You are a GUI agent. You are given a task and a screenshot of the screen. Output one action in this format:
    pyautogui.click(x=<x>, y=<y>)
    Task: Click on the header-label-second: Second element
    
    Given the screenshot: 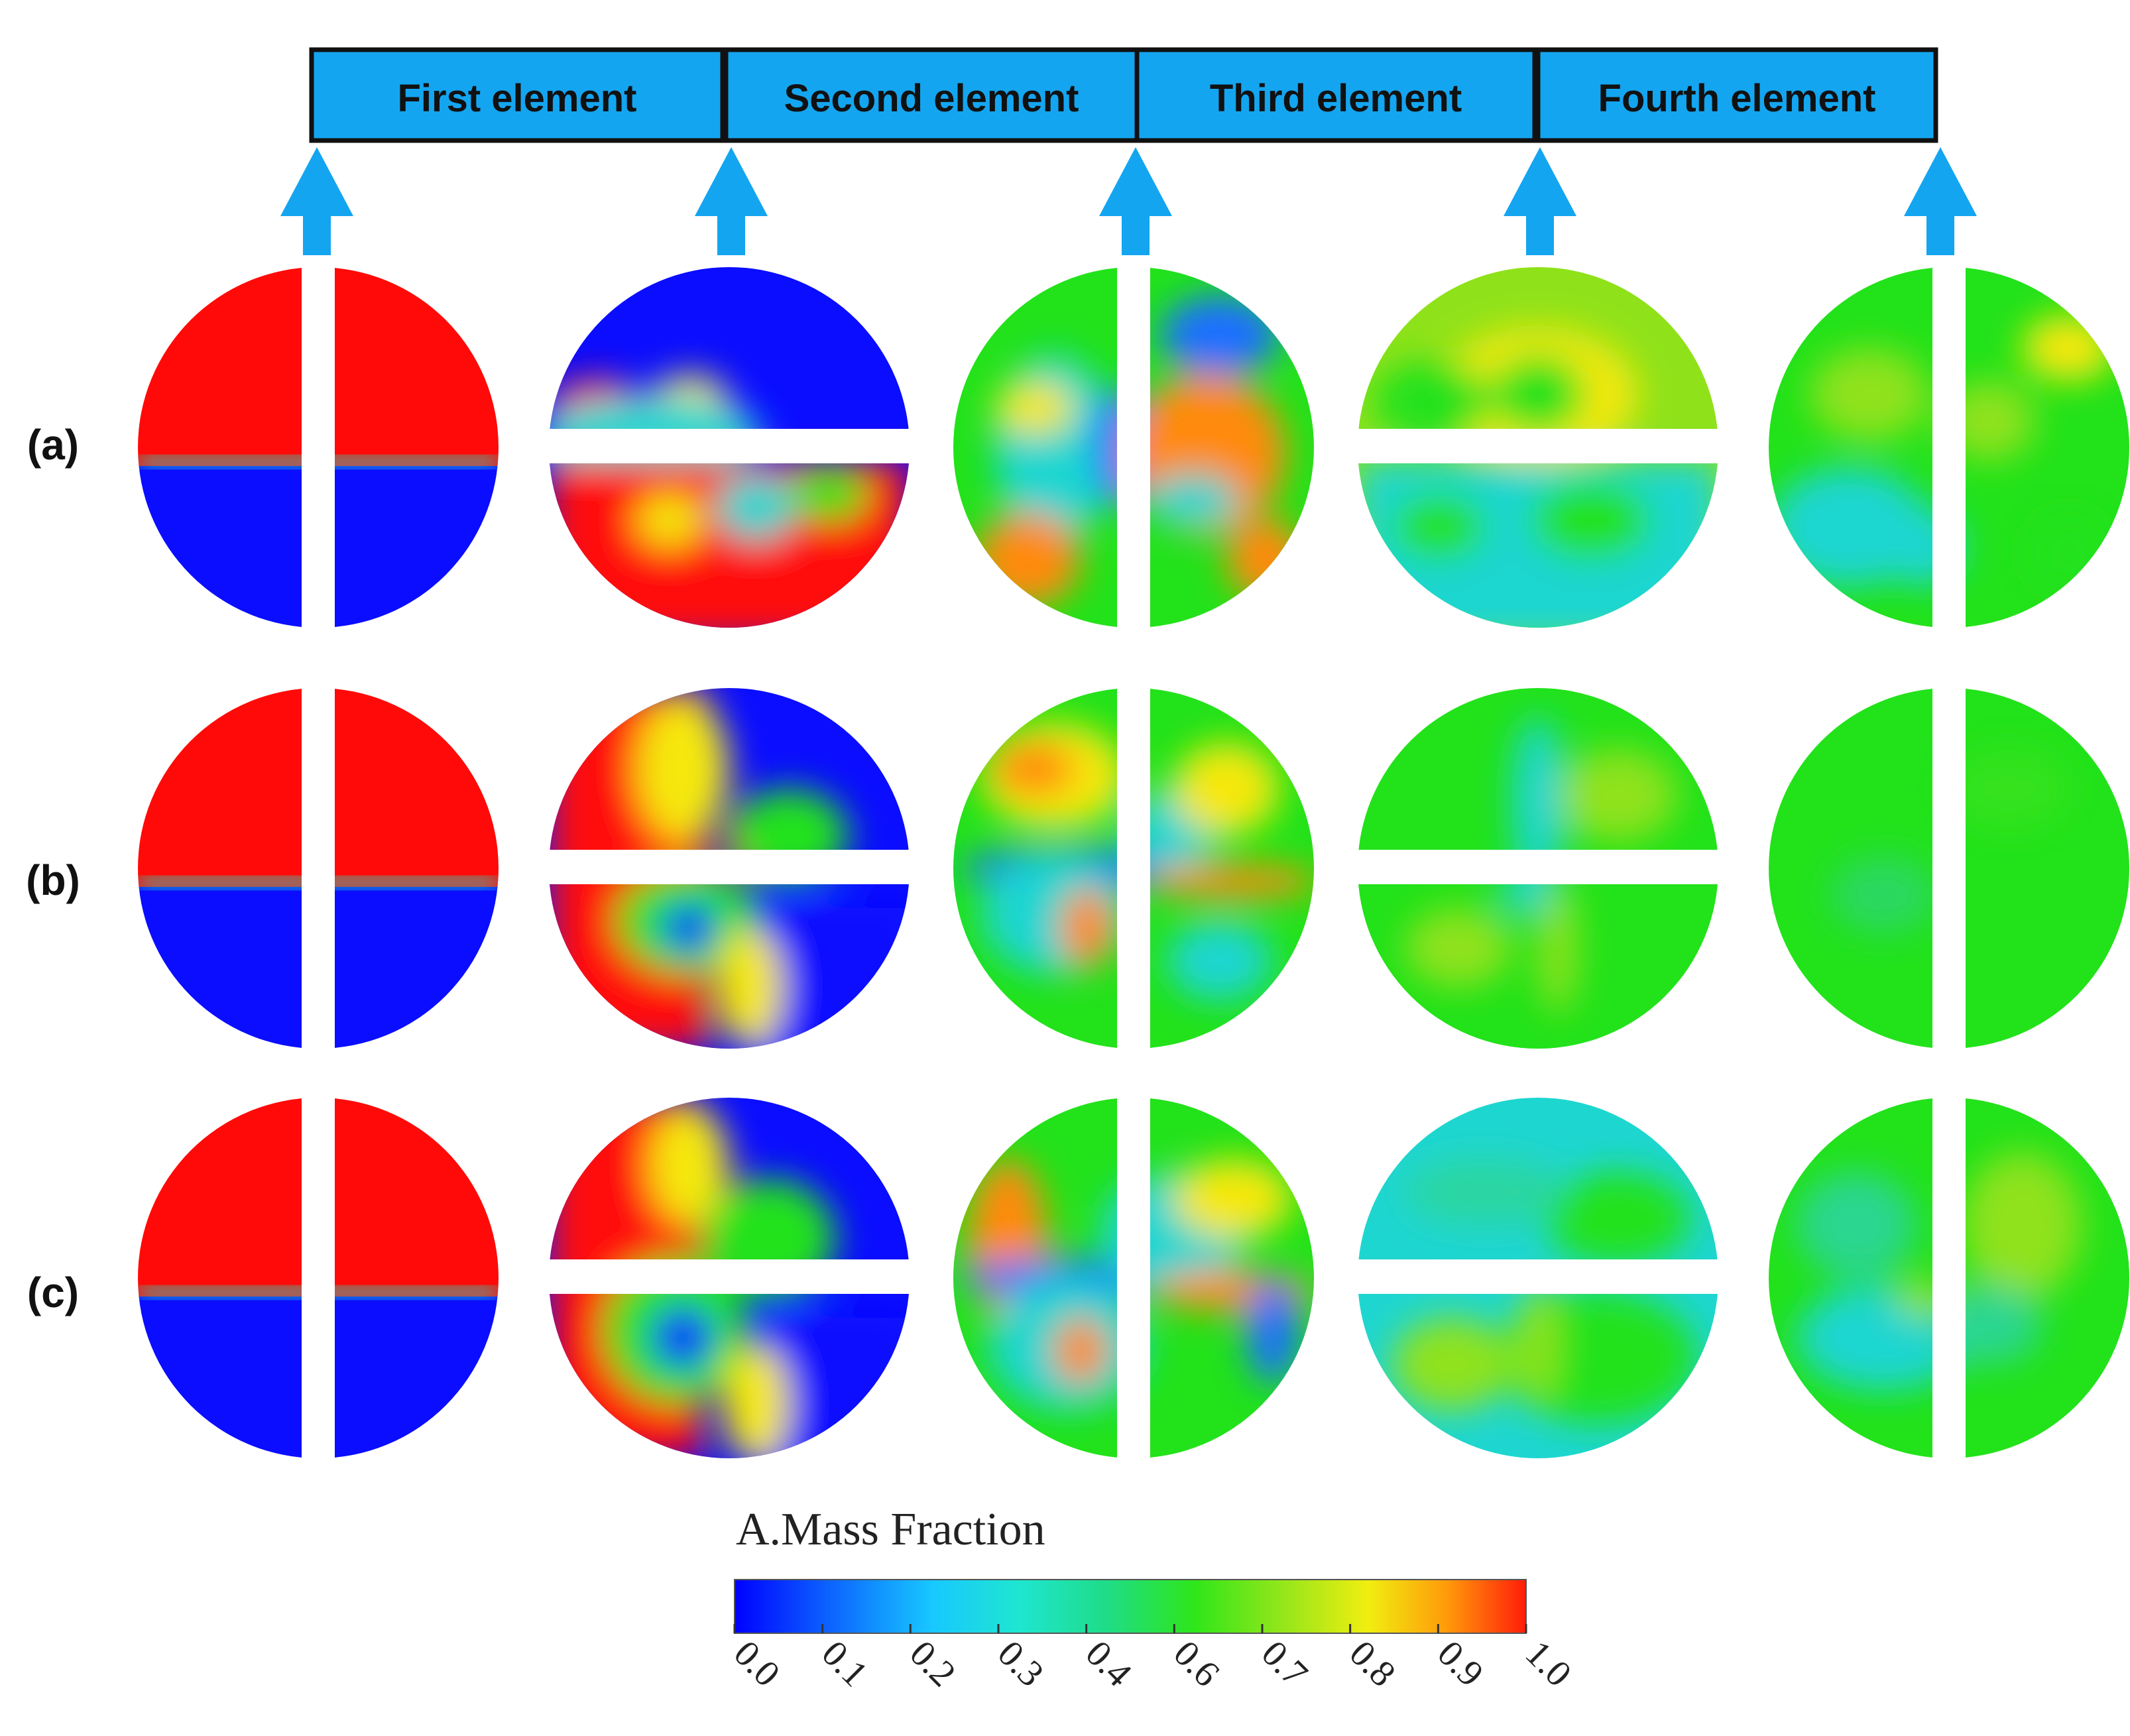 What is the action you would take?
    pyautogui.click(x=931, y=99)
    